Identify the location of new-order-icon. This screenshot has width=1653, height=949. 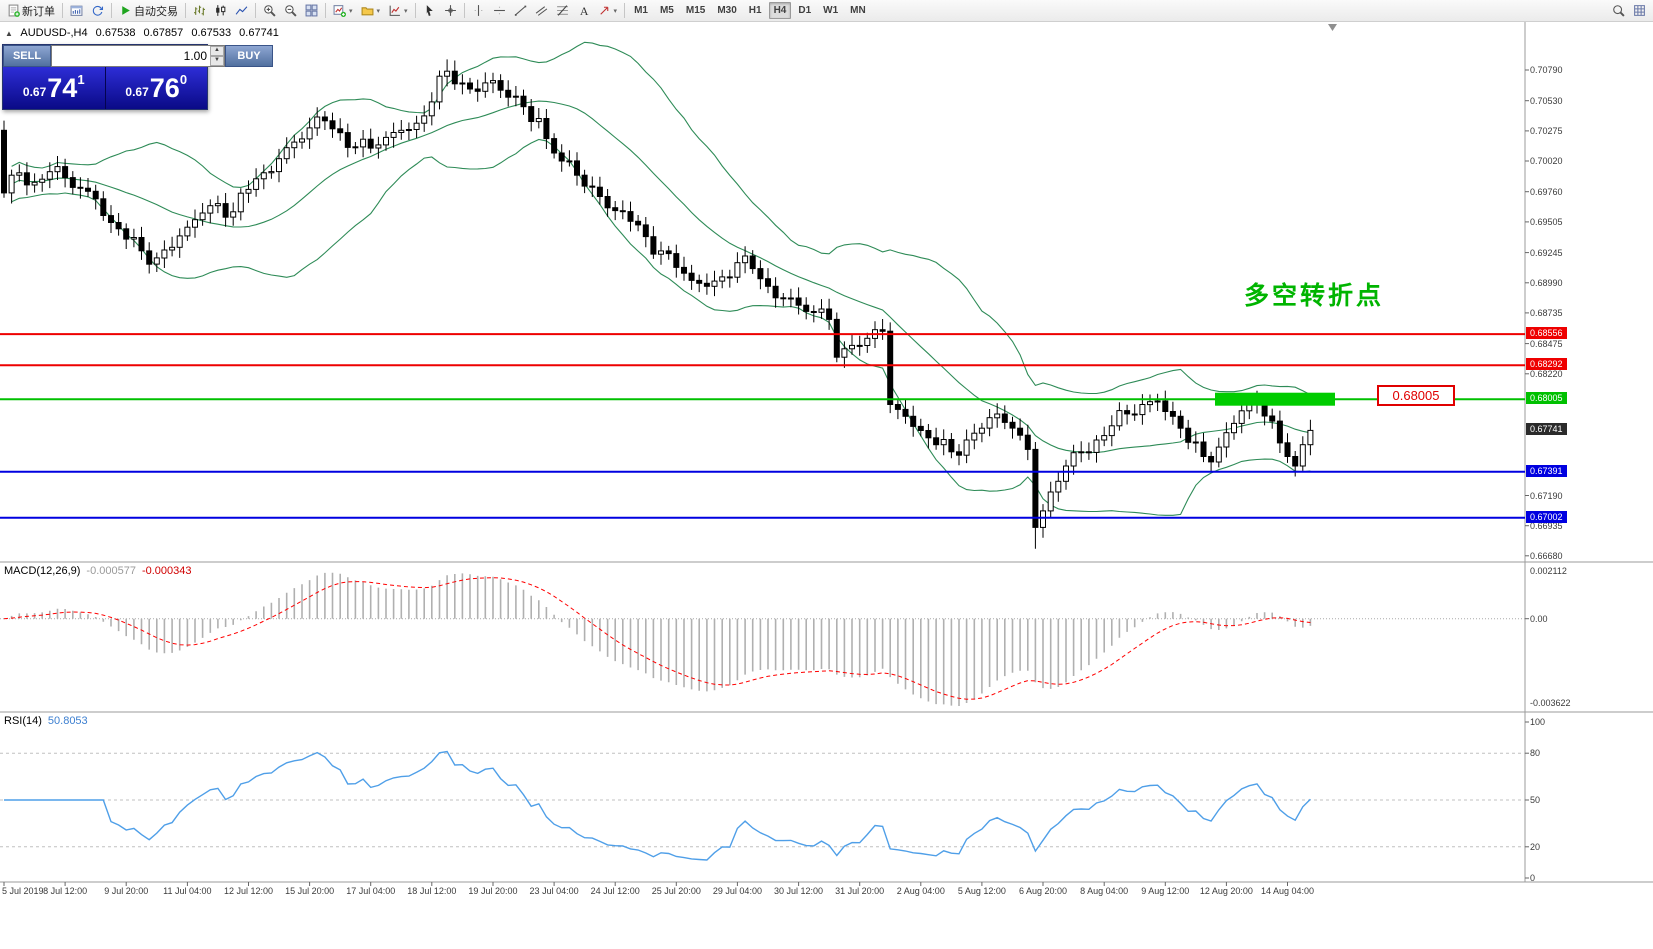
(14, 10).